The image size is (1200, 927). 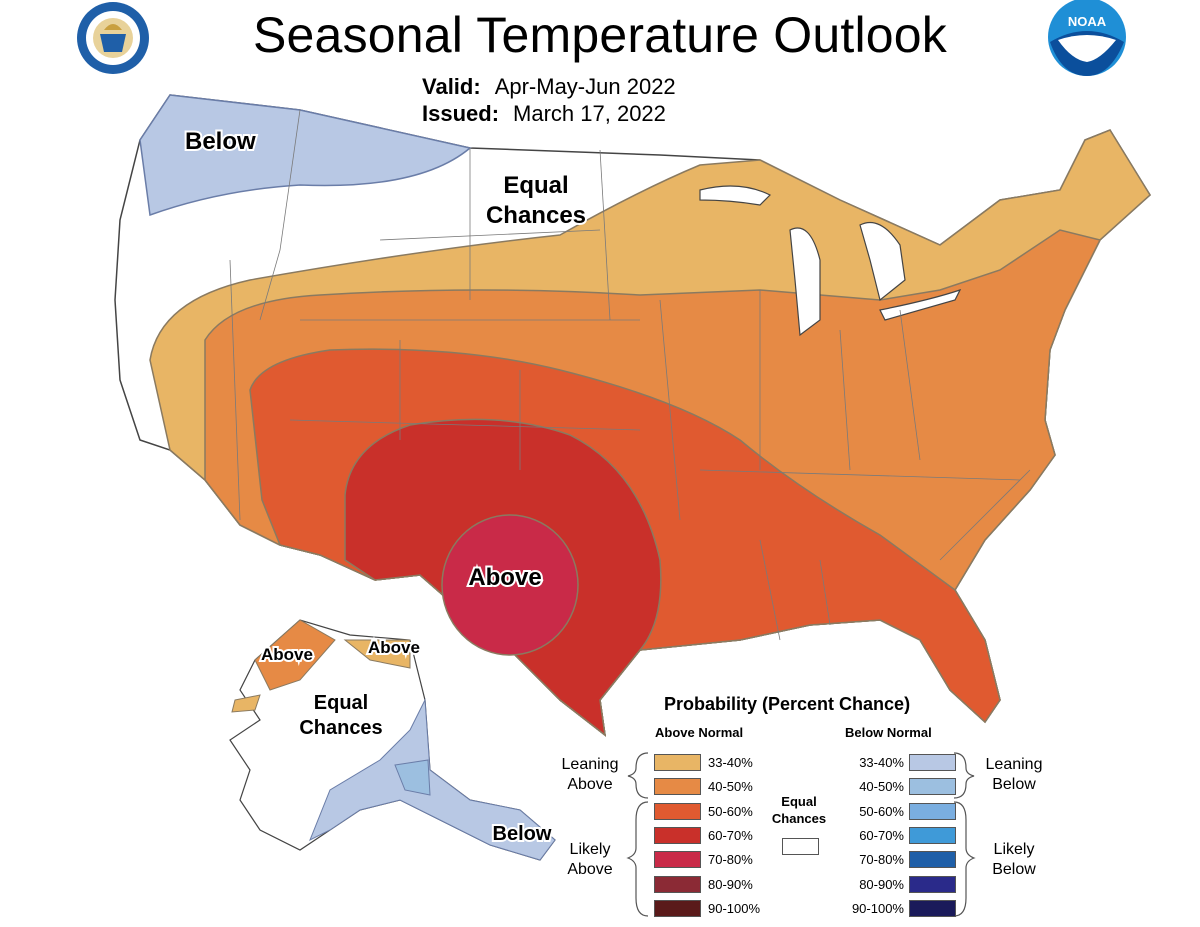 What do you see at coordinates (830, 261) in the screenshot?
I see `great-lakes` at bounding box center [830, 261].